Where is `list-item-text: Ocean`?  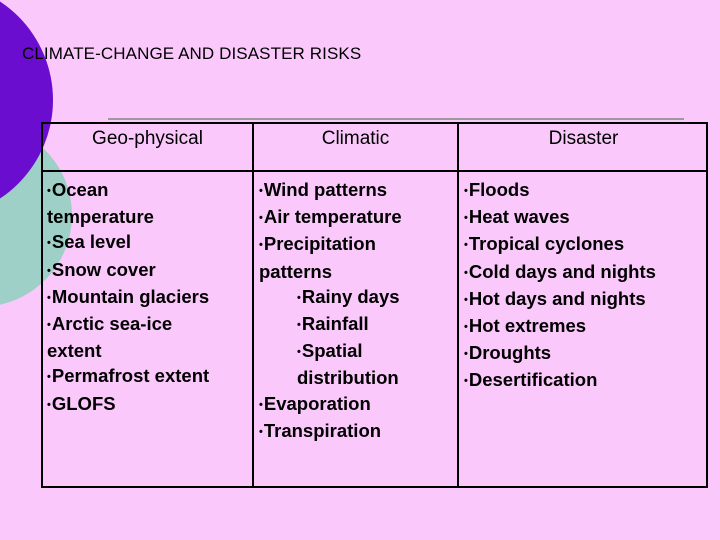 list-item-text: Ocean is located at coordinates (80, 189).